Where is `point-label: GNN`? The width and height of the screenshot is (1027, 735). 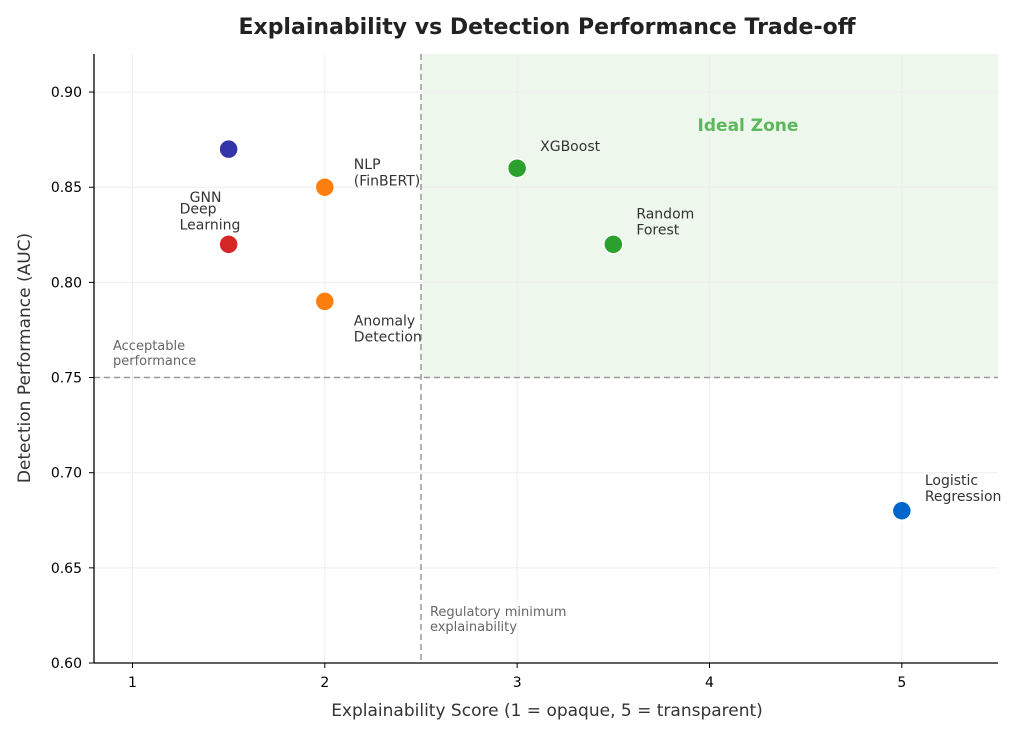 point-label: GNN is located at coordinates (206, 198).